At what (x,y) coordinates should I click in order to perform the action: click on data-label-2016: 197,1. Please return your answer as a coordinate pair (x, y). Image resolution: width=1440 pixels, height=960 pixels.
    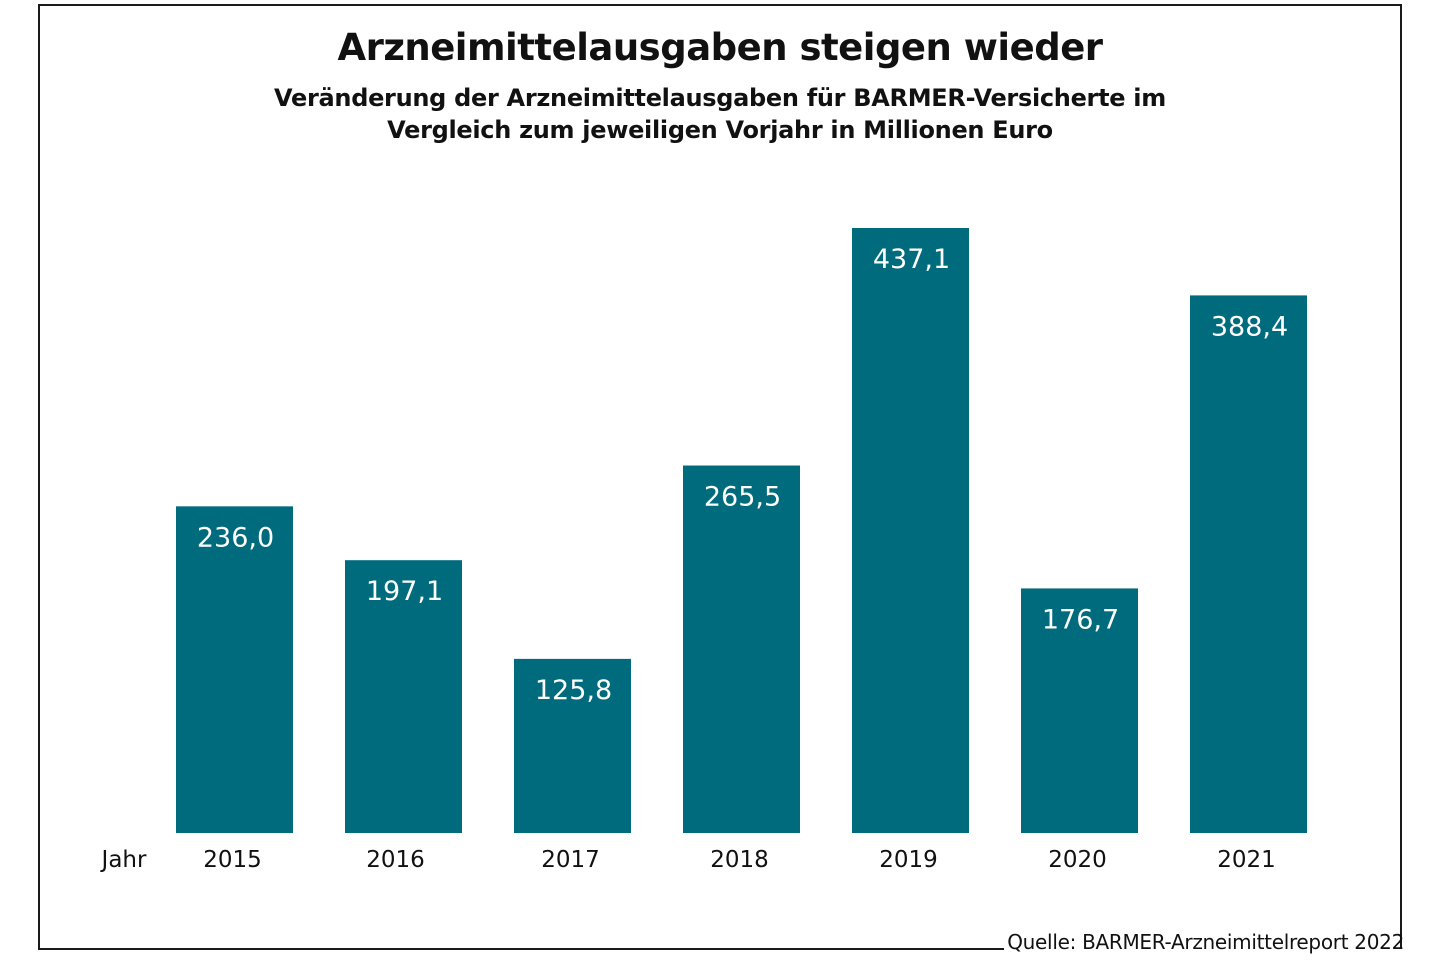
    Looking at the image, I should click on (404, 591).